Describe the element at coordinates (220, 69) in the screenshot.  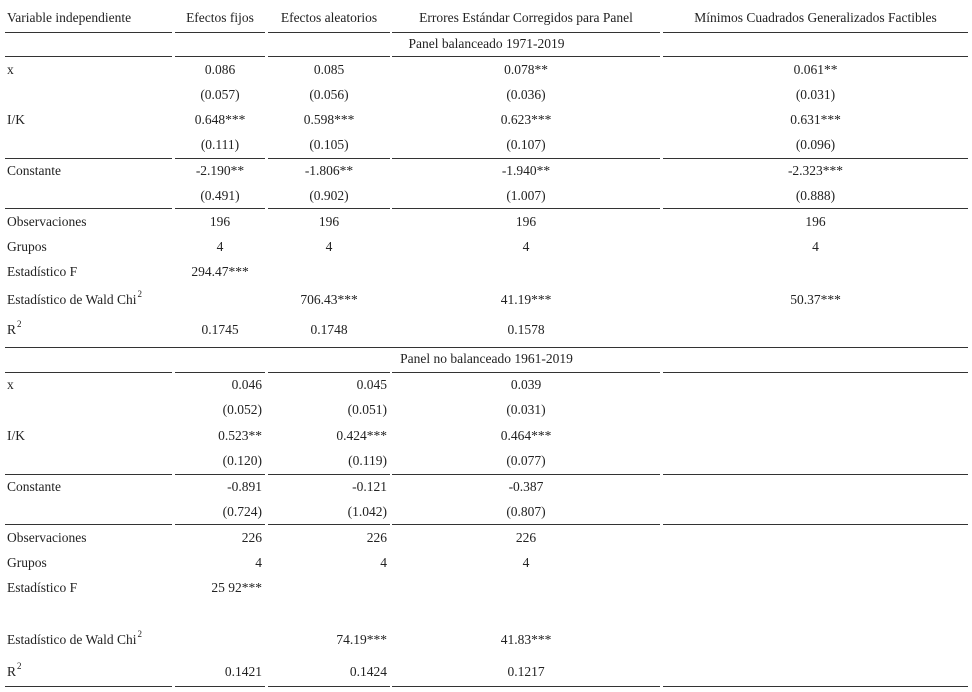
I see `value-cell: 0.086` at that location.